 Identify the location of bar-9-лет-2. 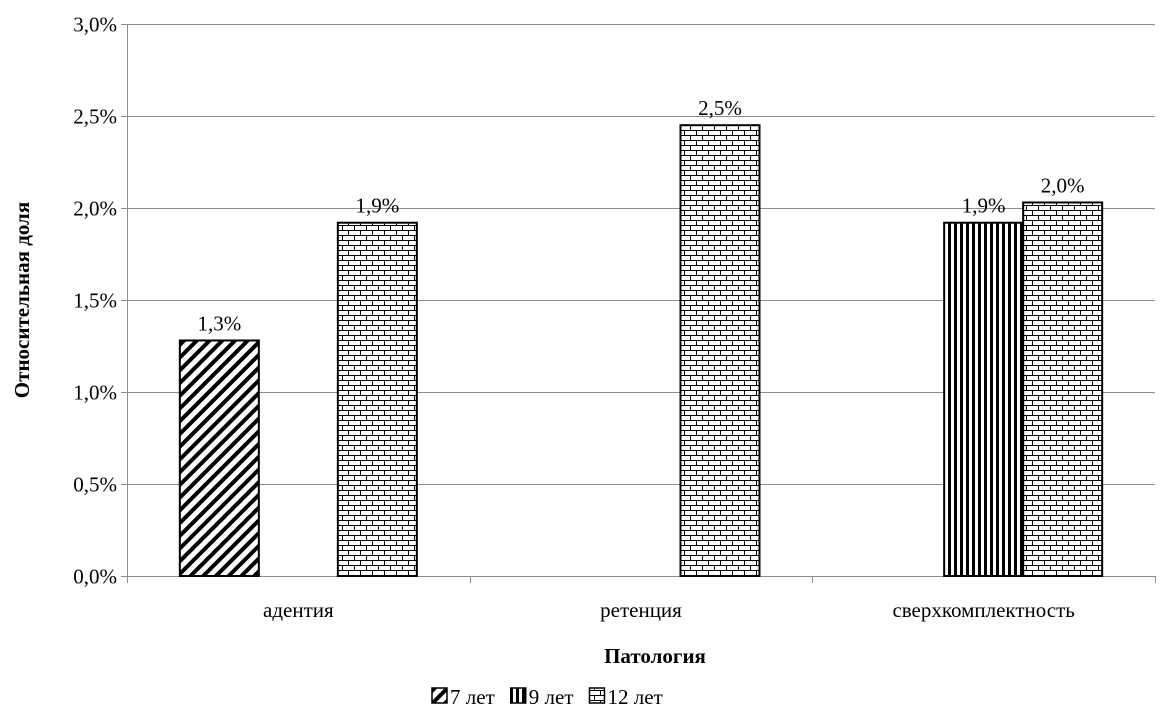
(984, 399).